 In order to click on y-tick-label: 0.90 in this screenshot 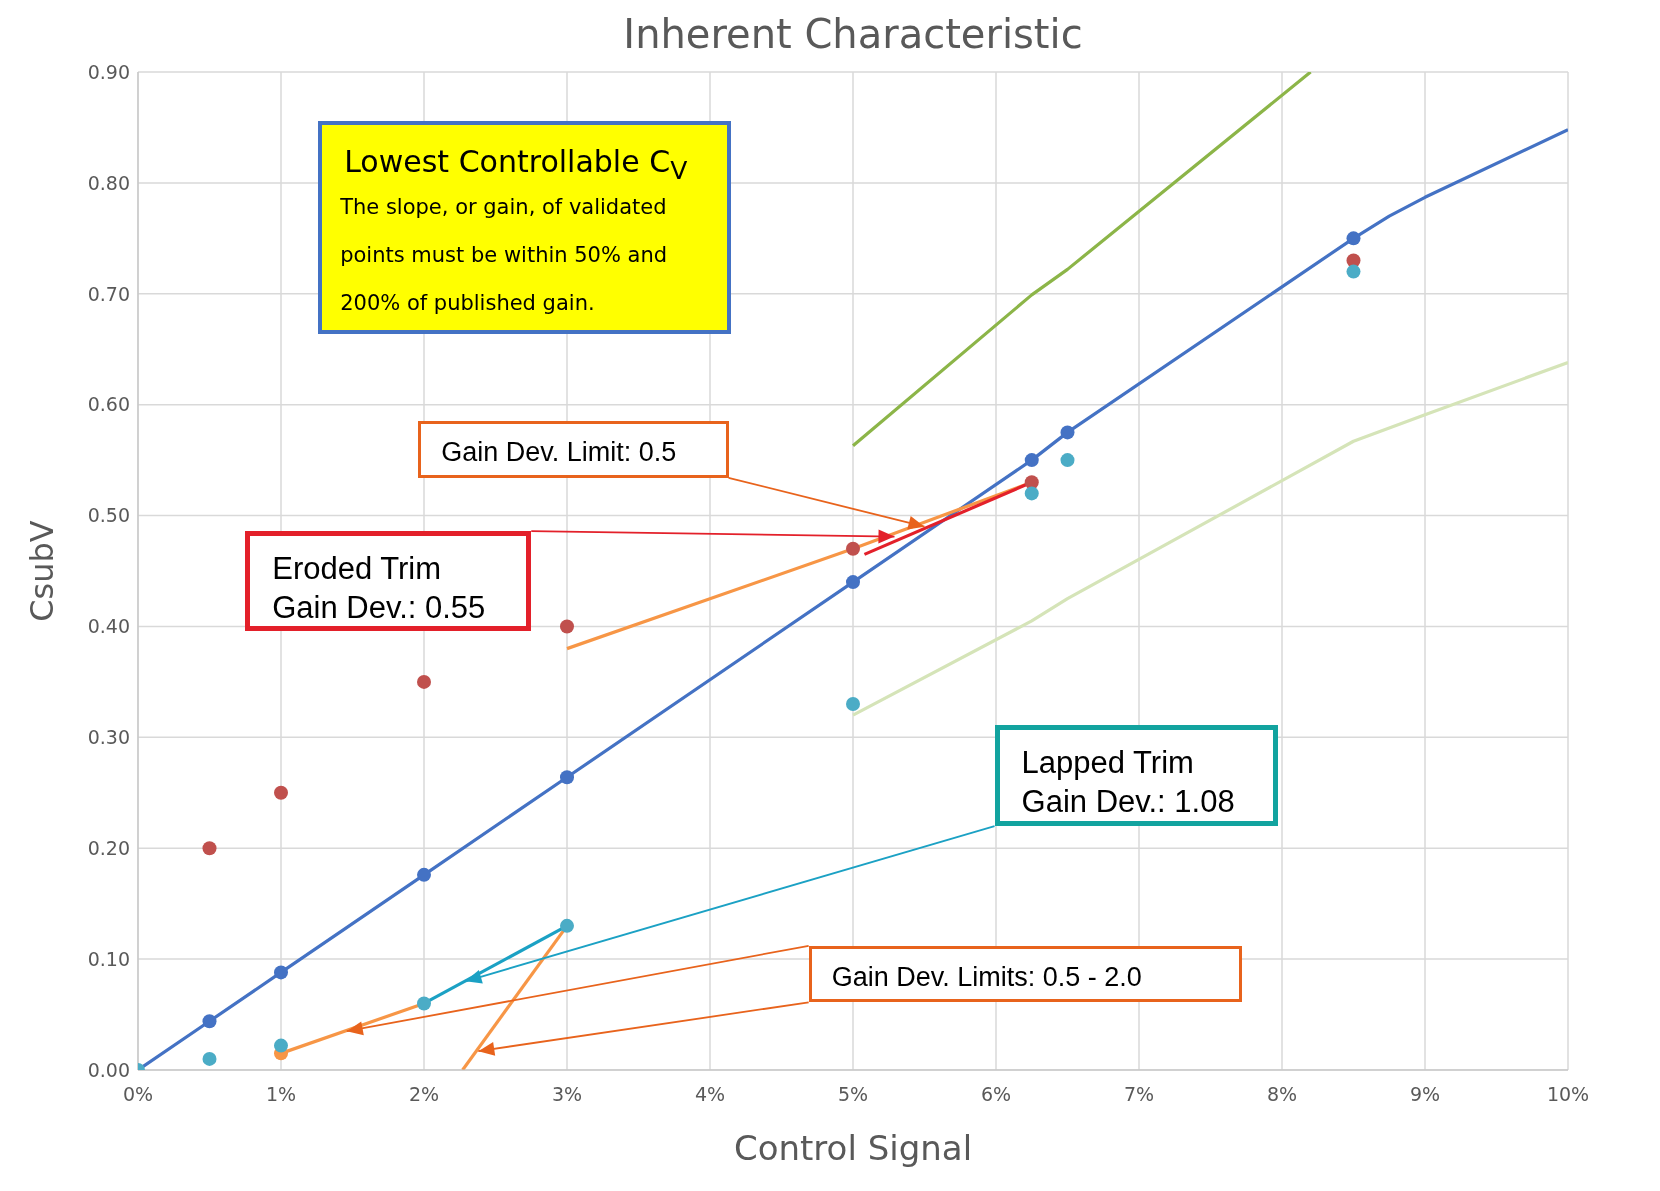, I will do `click(108, 71)`.